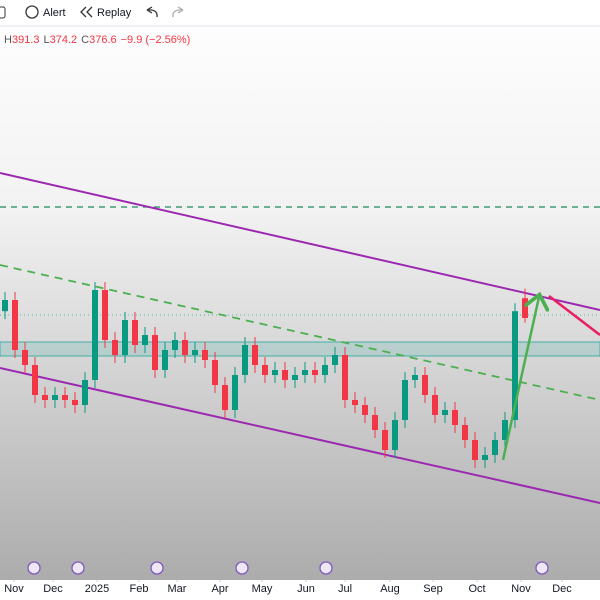  What do you see at coordinates (26, 40) in the screenshot?
I see `legend-value: 391.3` at bounding box center [26, 40].